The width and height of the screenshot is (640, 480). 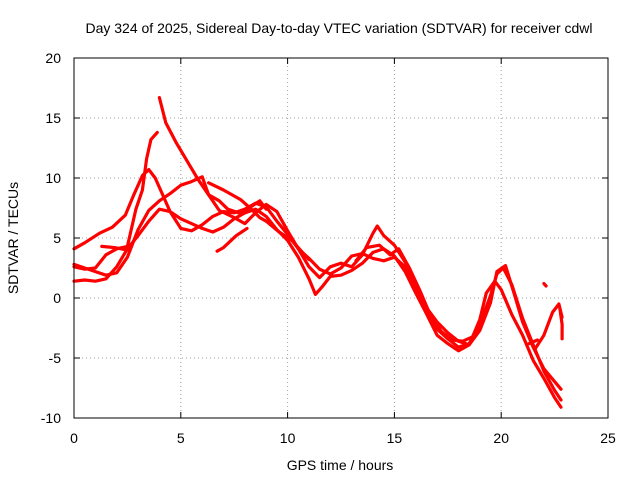 What do you see at coordinates (51, 418) in the screenshot?
I see `y-tick-label: -10` at bounding box center [51, 418].